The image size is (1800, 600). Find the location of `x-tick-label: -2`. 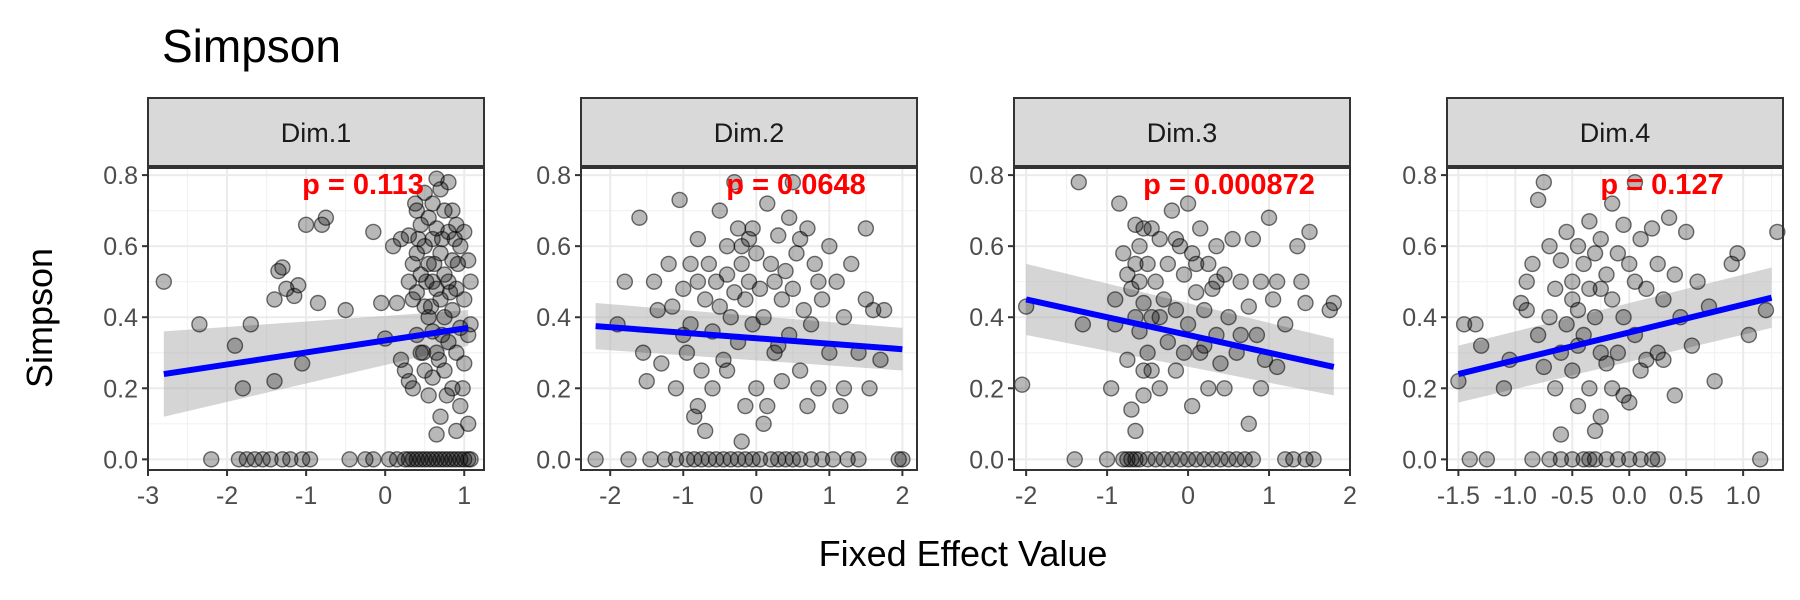

x-tick-label: -2 is located at coordinates (610, 496).